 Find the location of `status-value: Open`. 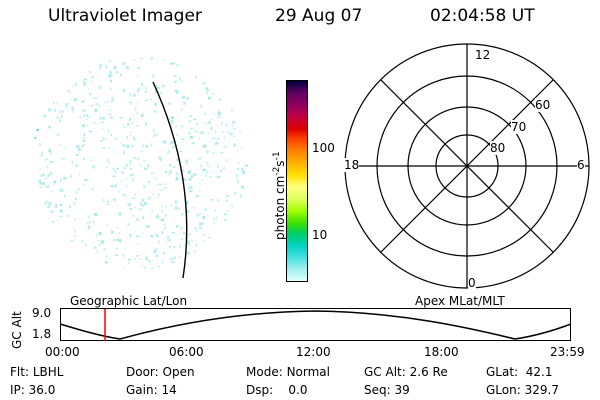

status-value: Open is located at coordinates (178, 372).